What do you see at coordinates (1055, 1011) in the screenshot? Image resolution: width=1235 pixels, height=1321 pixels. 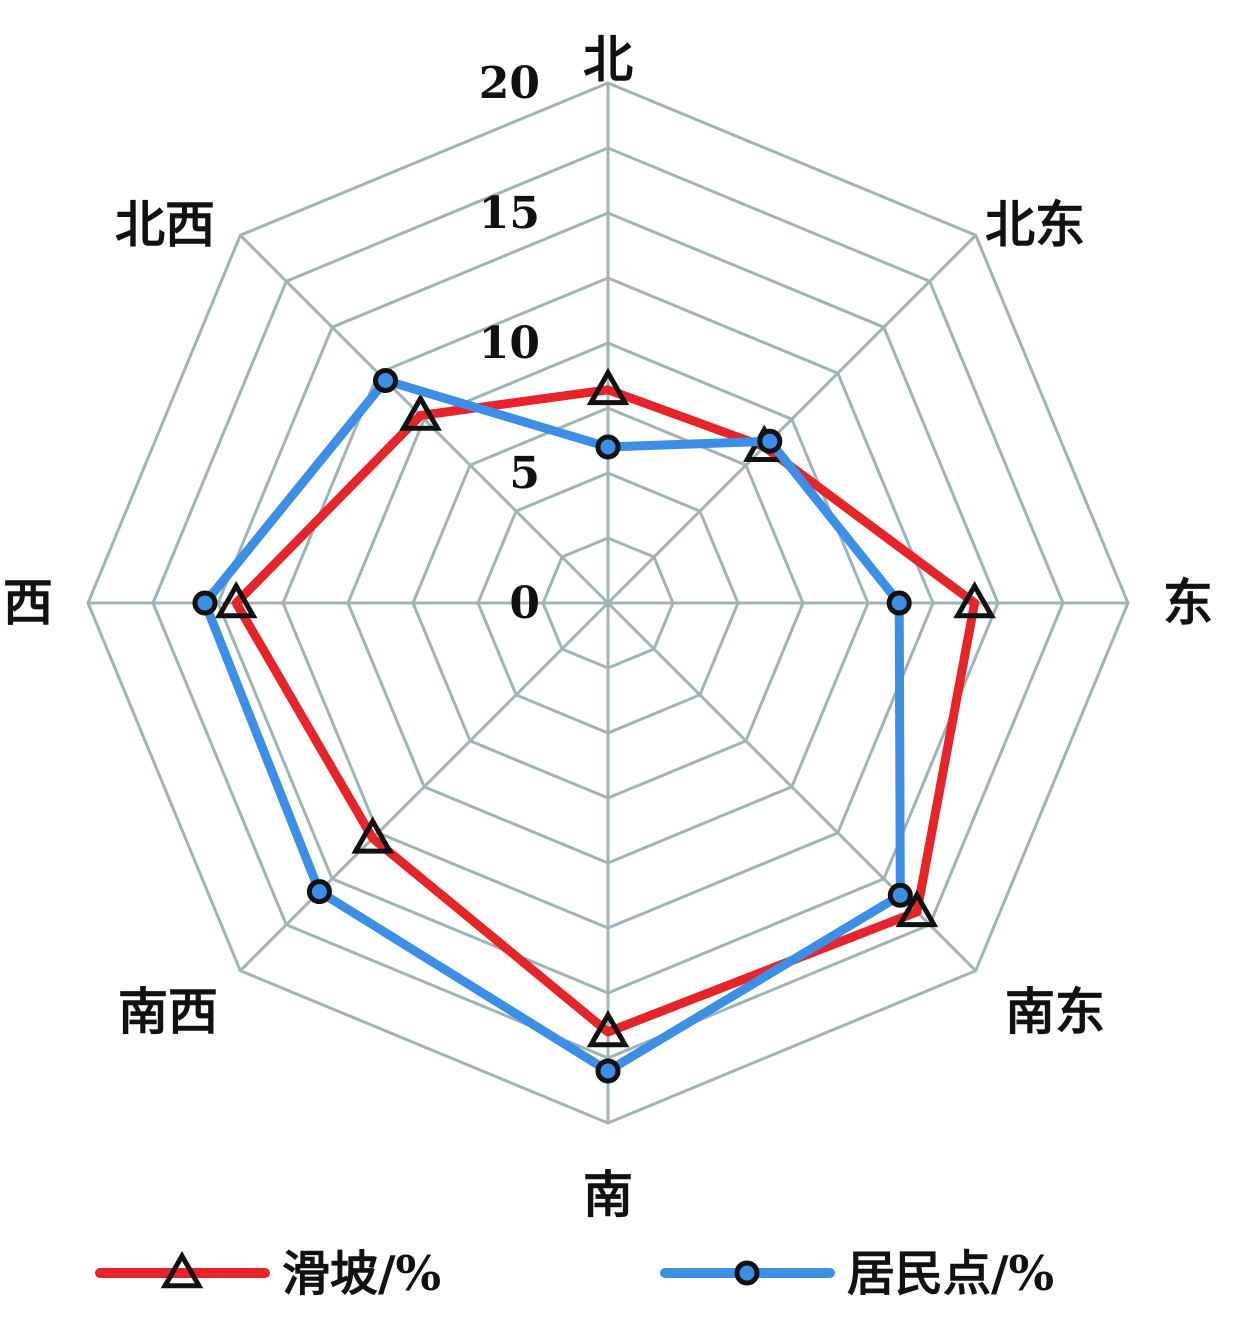 I see `direction-label: 南东` at bounding box center [1055, 1011].